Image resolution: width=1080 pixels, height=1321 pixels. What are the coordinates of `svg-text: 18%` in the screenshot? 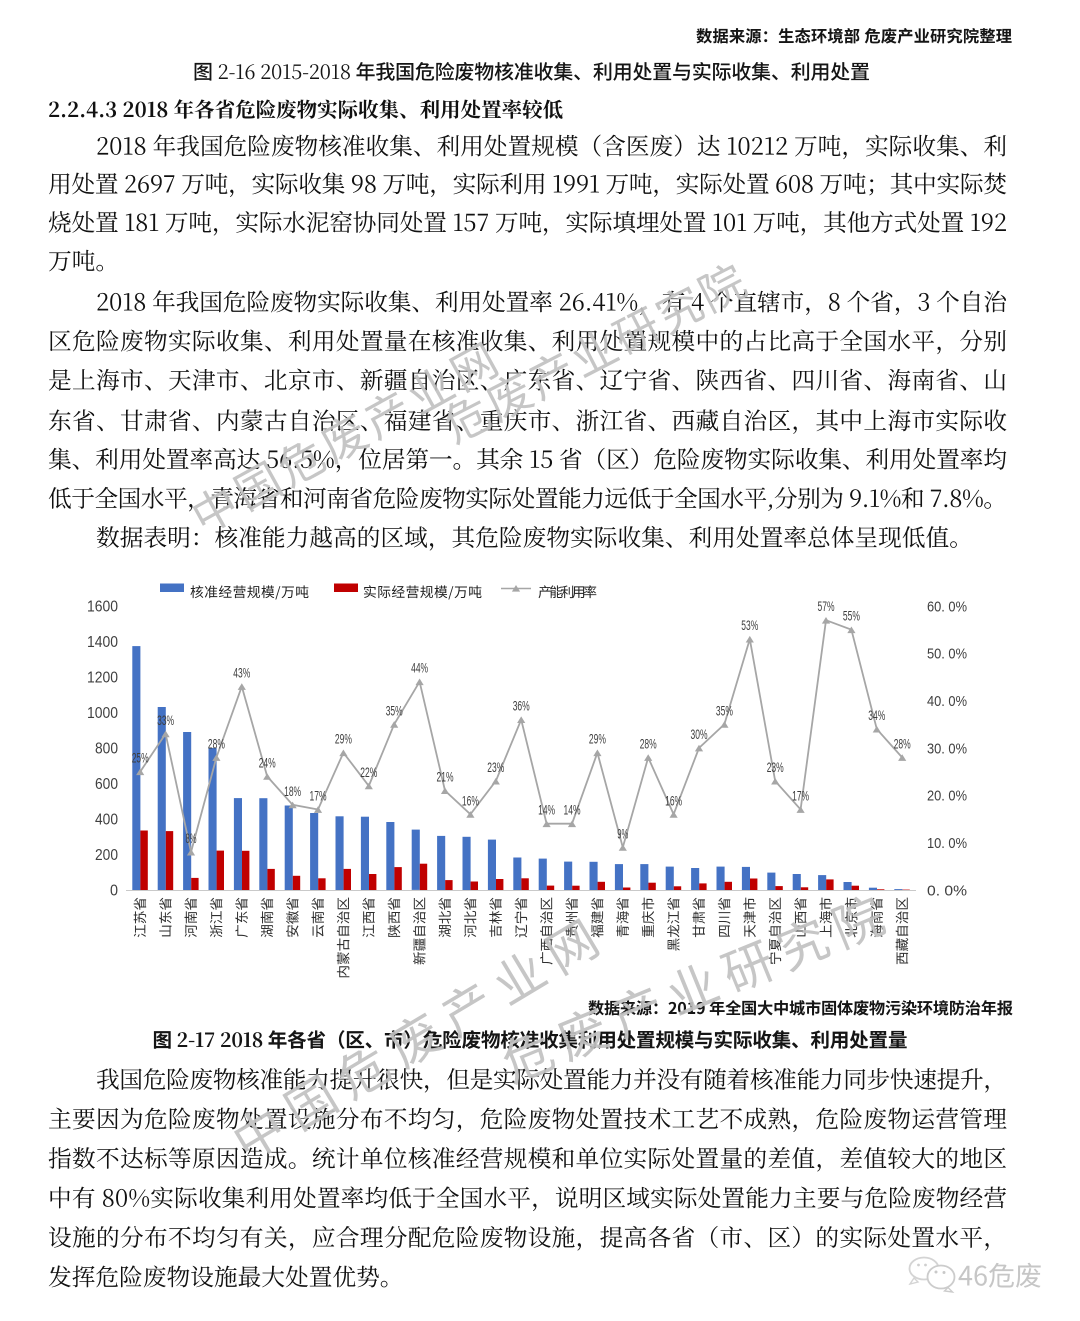 It's located at (292, 791).